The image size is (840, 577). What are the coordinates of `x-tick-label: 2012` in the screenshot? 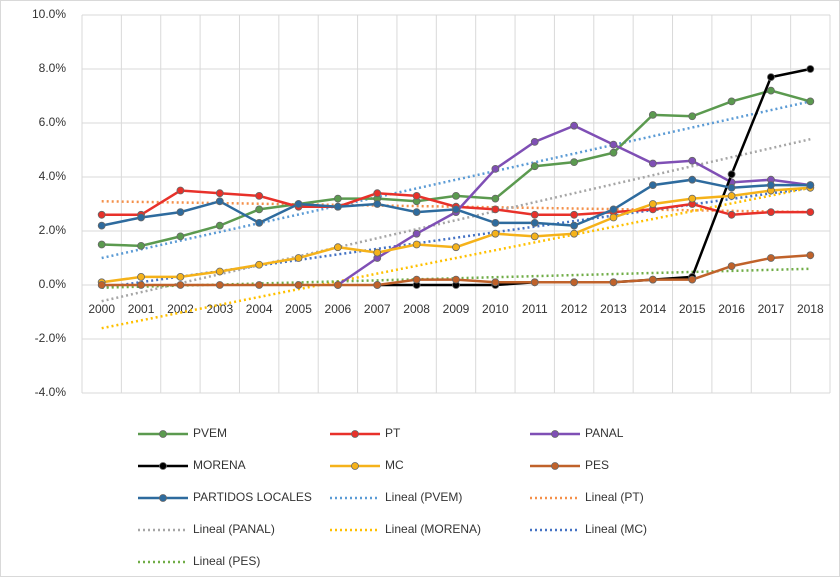 It's located at (574, 309).